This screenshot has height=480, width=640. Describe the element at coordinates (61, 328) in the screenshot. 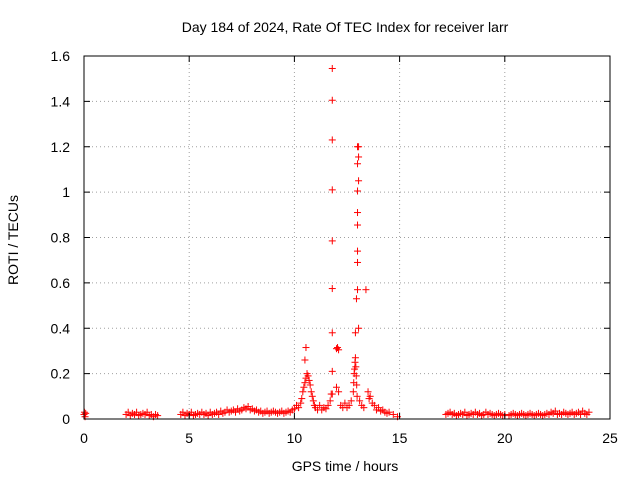

I see `y-tick-label: 0.4` at that location.